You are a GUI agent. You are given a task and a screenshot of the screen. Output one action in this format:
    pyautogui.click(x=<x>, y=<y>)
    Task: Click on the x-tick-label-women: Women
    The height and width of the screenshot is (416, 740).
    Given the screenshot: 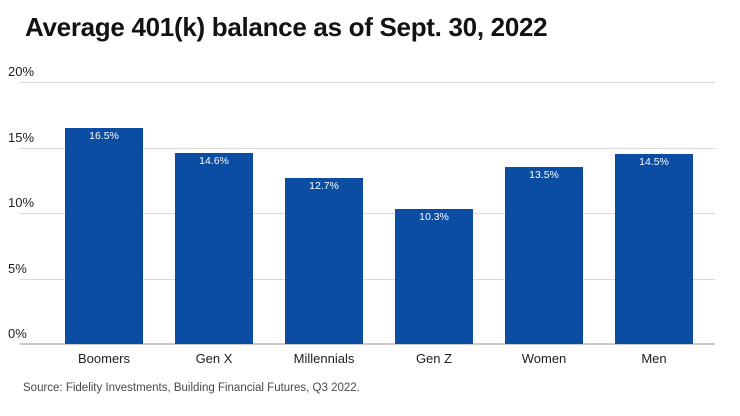 What is the action you would take?
    pyautogui.click(x=544, y=358)
    